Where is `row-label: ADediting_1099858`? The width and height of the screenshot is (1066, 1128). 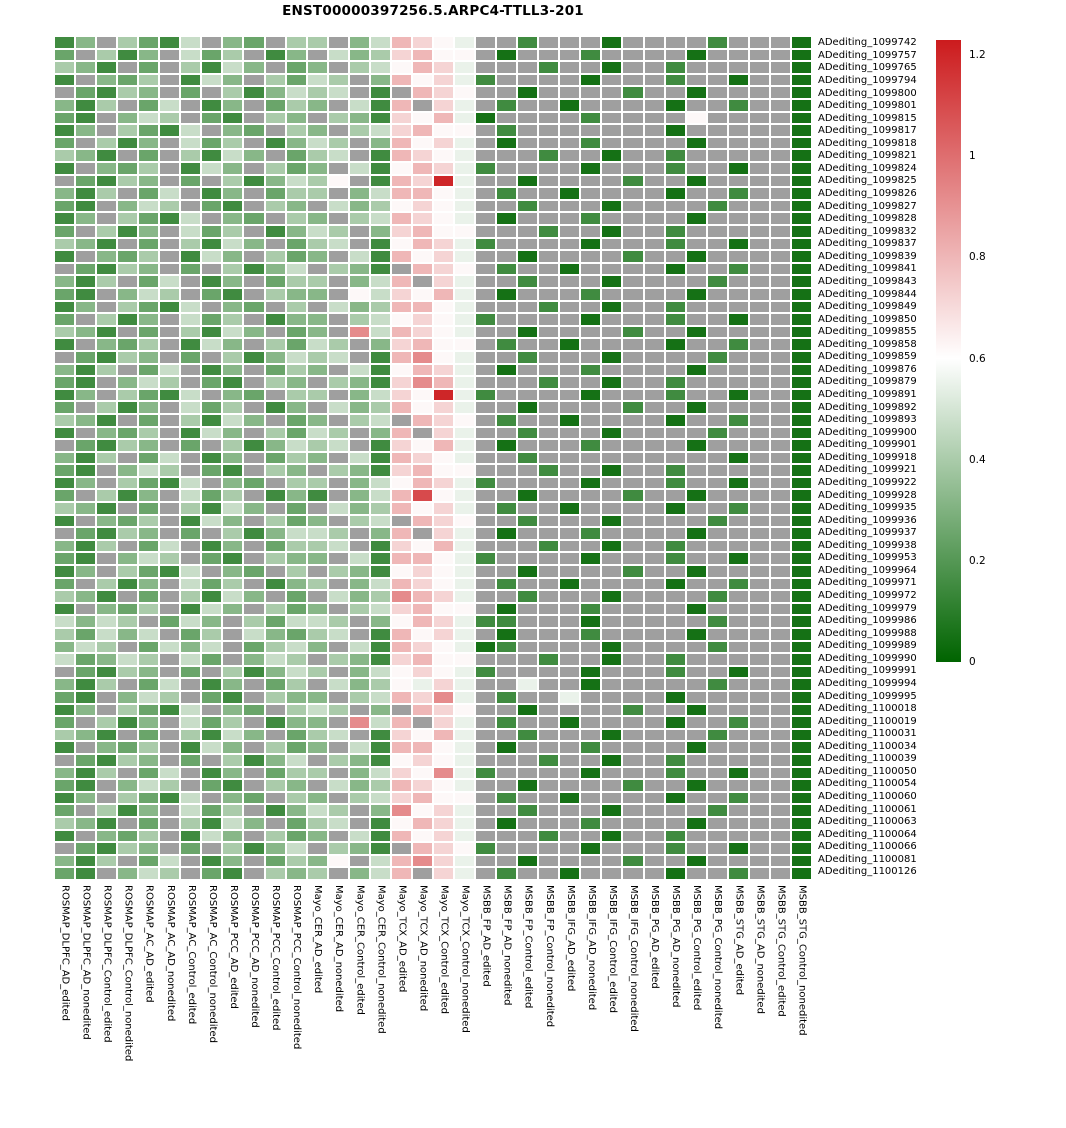 row-label: ADediting_1099858 is located at coordinates (867, 344).